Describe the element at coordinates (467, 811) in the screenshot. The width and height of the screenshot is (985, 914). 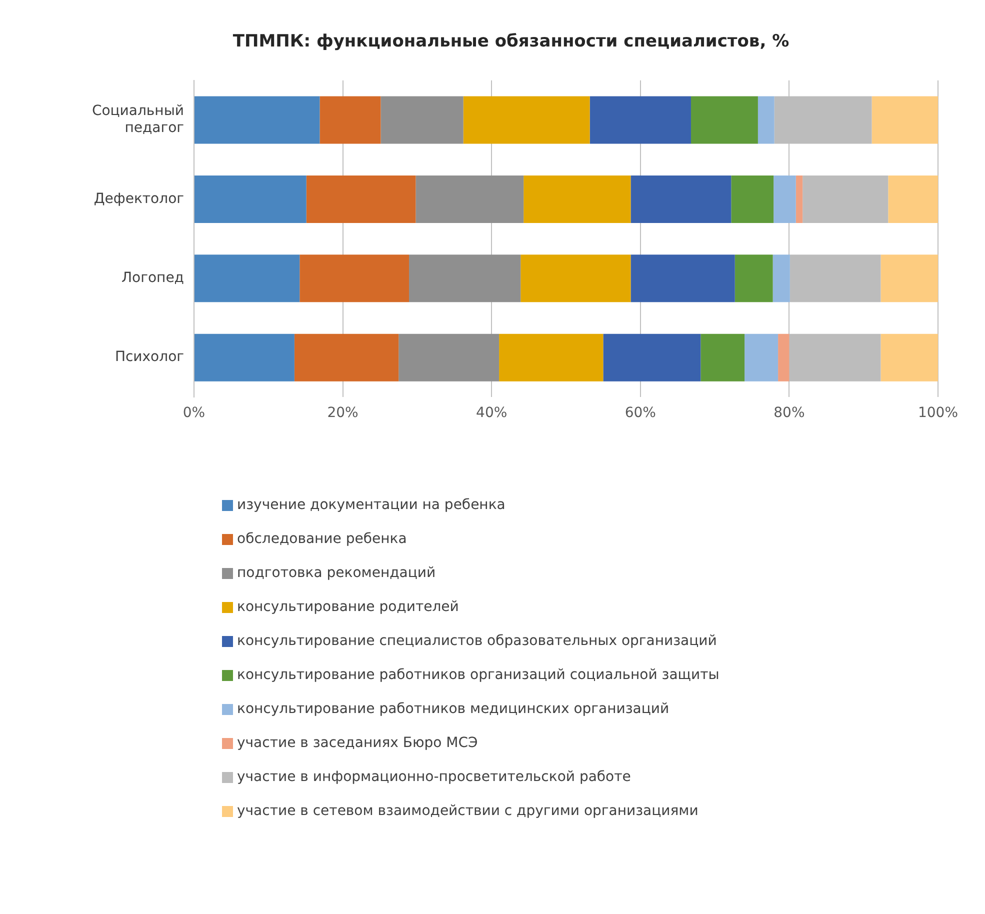
I see `legend-label: участие в сетевом взаимодействии с другими организациями` at that location.